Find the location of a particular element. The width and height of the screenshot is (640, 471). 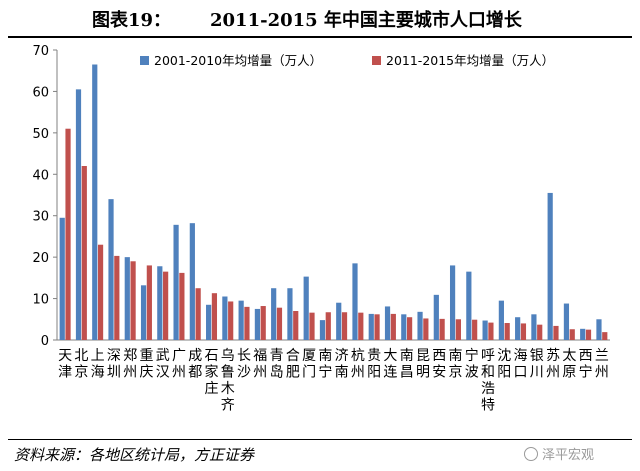

x-tick-label: 济南 is located at coordinates (342, 364).